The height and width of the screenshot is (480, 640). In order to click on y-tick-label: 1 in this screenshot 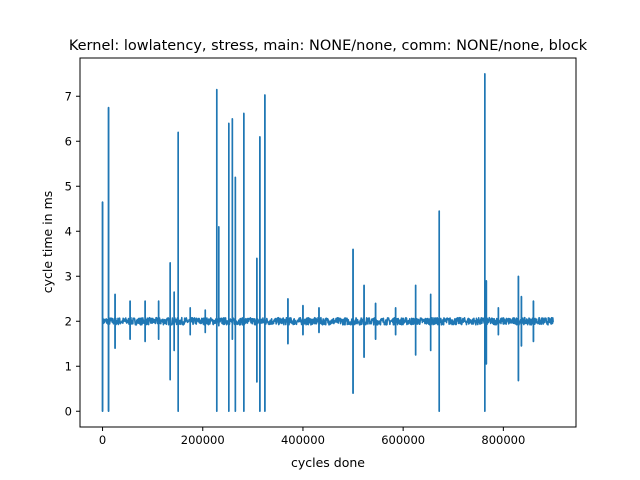, I will do `click(68, 366)`.